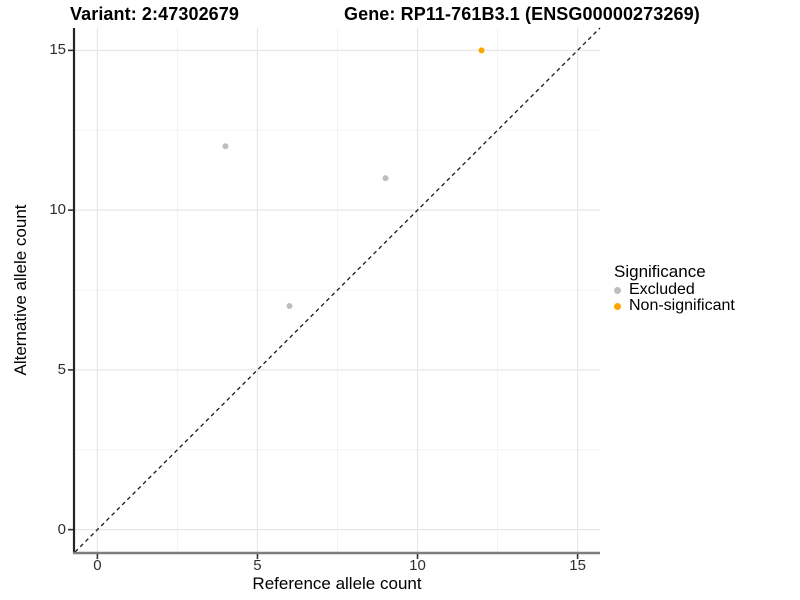  I want to click on y-tick-label: 10, so click(57, 210).